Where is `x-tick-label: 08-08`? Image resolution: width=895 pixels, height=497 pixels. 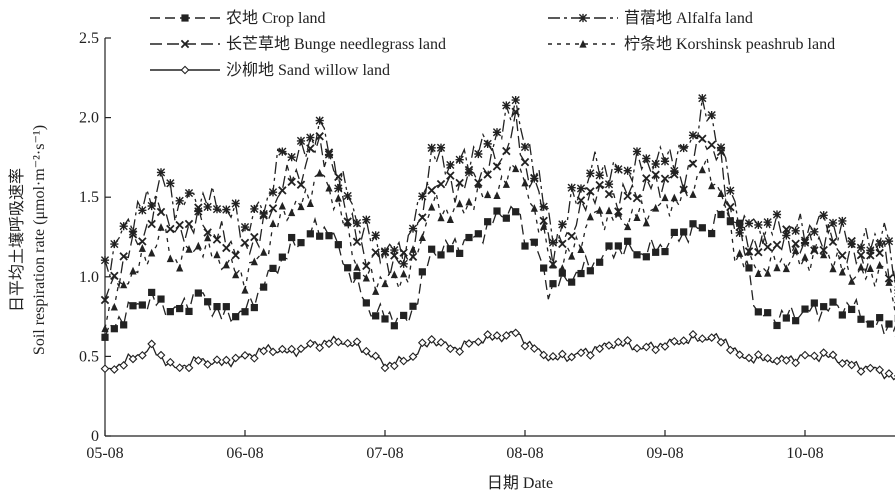
x-tick-label: 08-08 is located at coordinates (524, 453).